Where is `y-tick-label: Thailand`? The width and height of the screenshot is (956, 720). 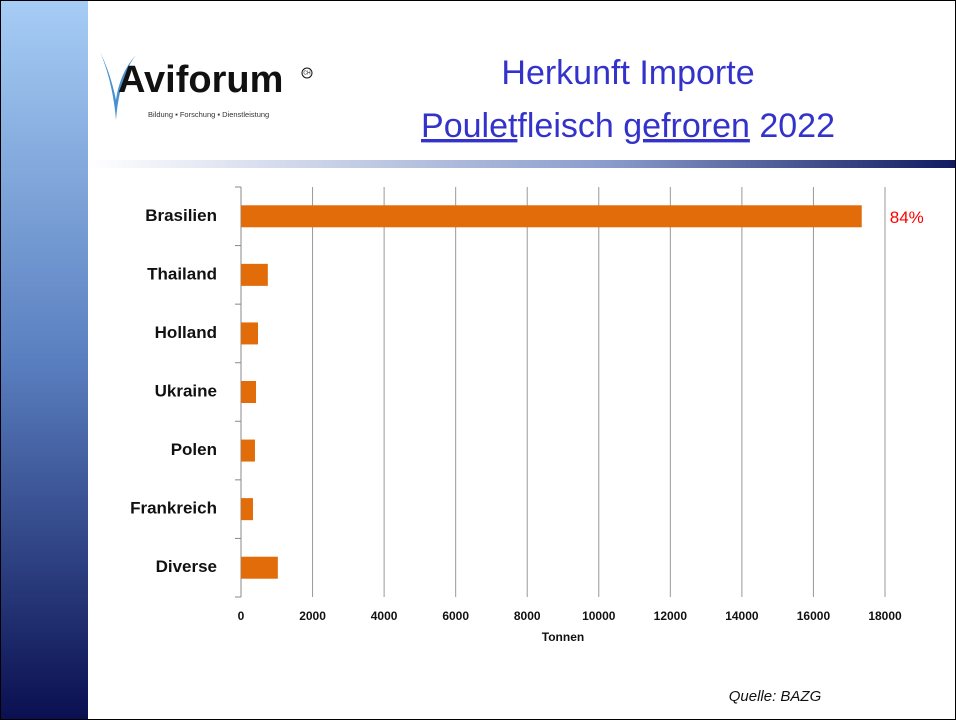
y-tick-label: Thailand is located at coordinates (182, 273).